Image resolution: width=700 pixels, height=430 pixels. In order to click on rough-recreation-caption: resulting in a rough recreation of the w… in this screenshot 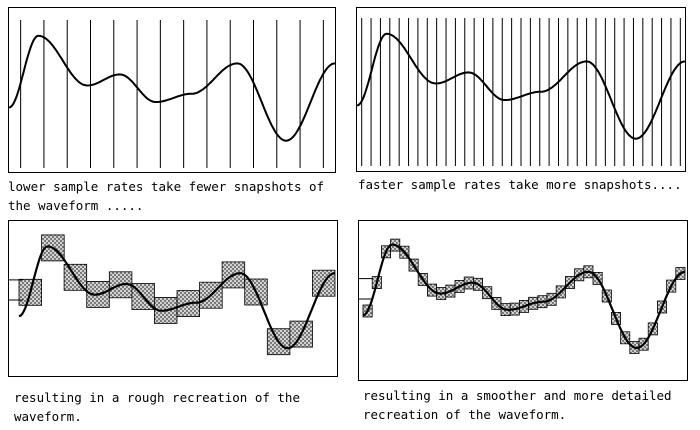, I will do `click(157, 407)`.